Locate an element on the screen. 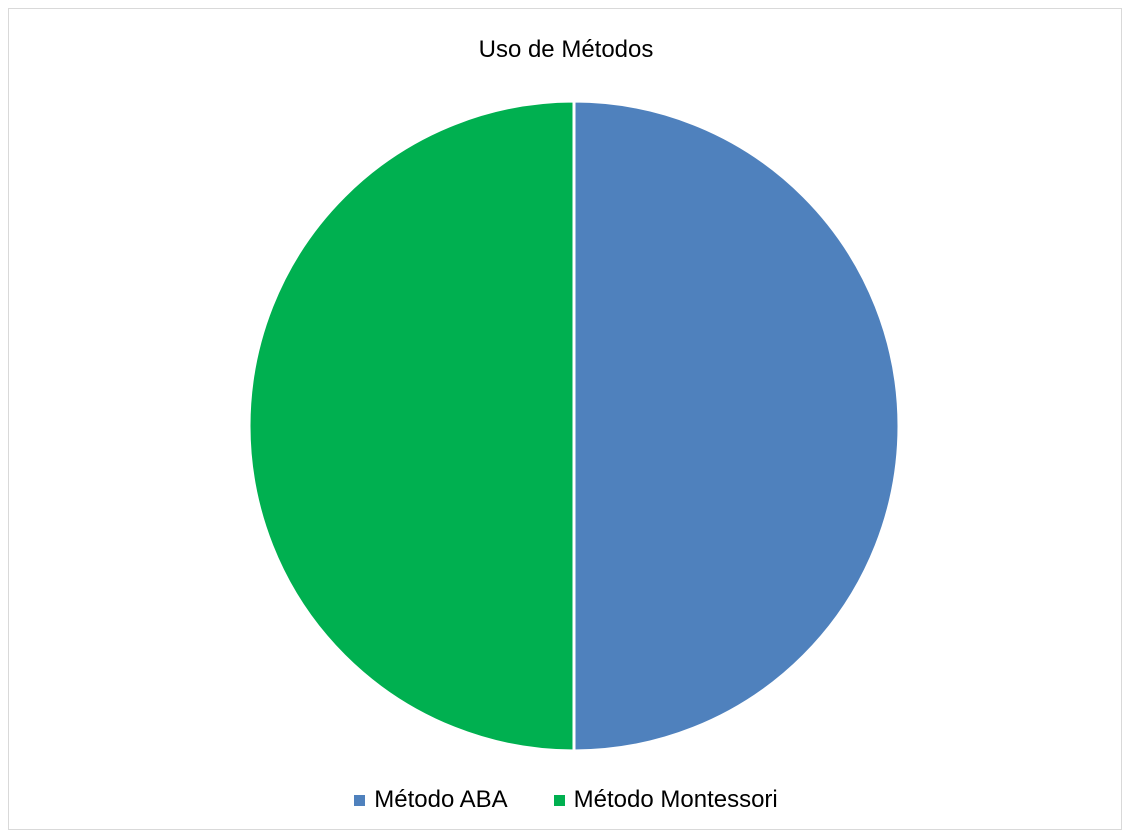  legend-label: Método Montessori is located at coordinates (675, 799).